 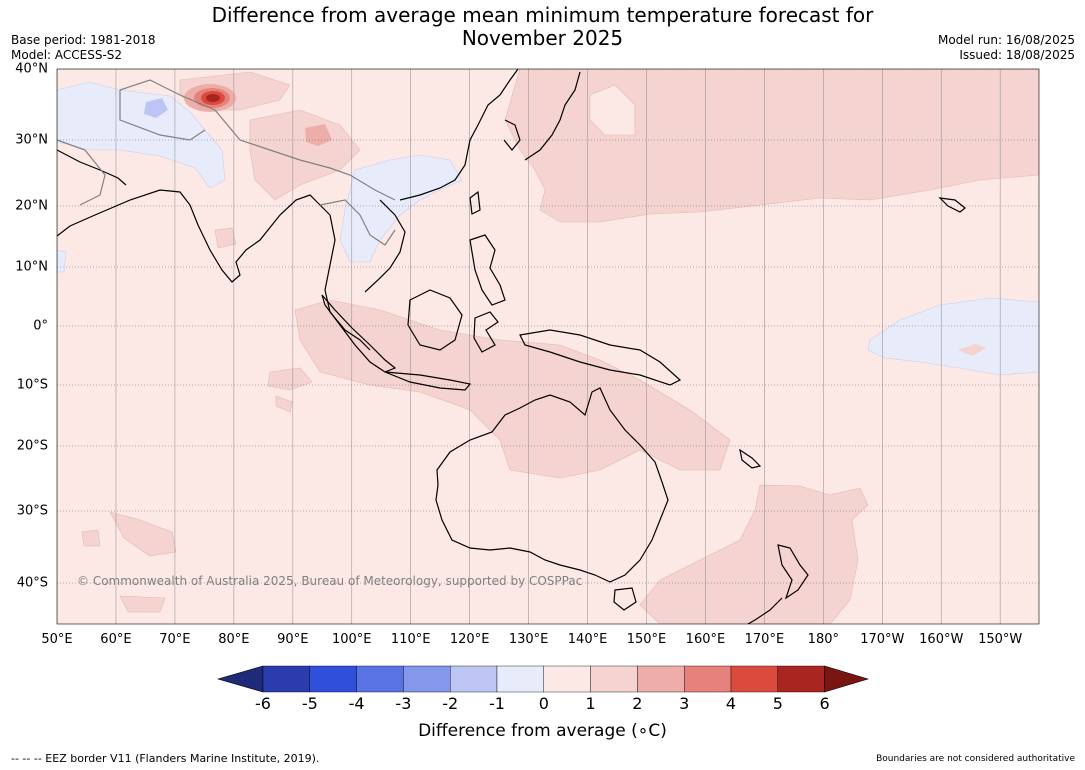 What do you see at coordinates (240, 679) in the screenshot?
I see `colorbar-low-arrow` at bounding box center [240, 679].